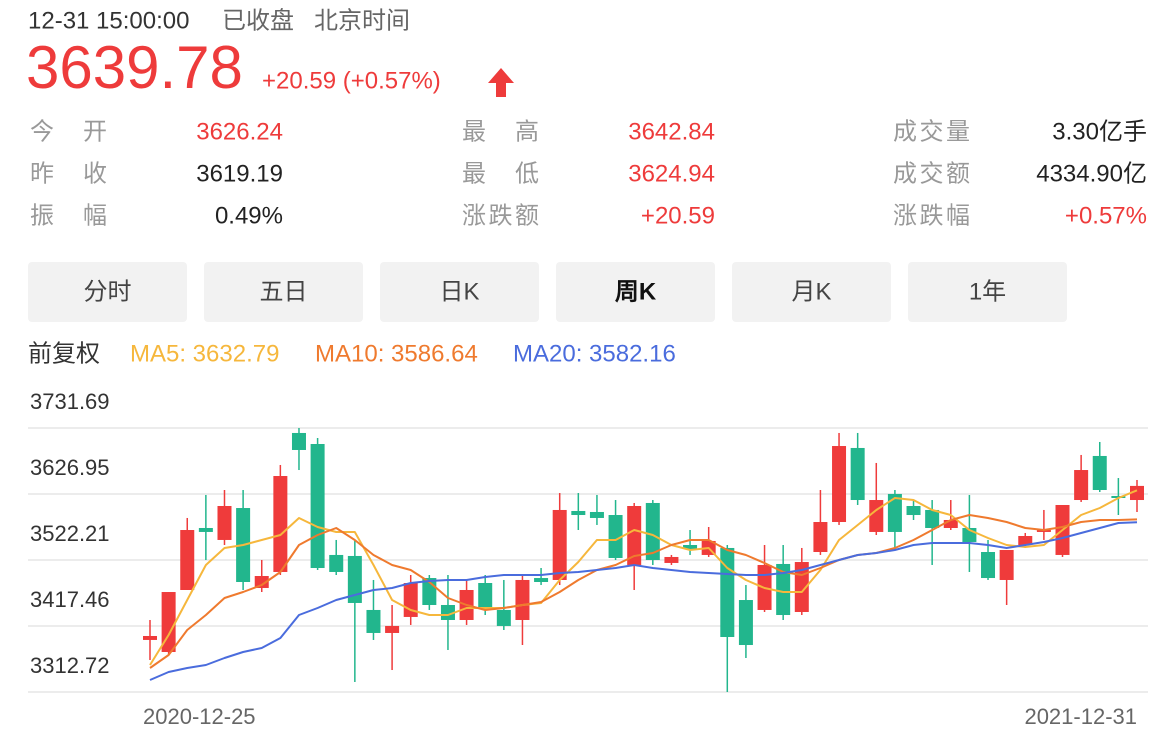 The image size is (1170, 740). I want to click on tab-label: 五日, so click(284, 291).